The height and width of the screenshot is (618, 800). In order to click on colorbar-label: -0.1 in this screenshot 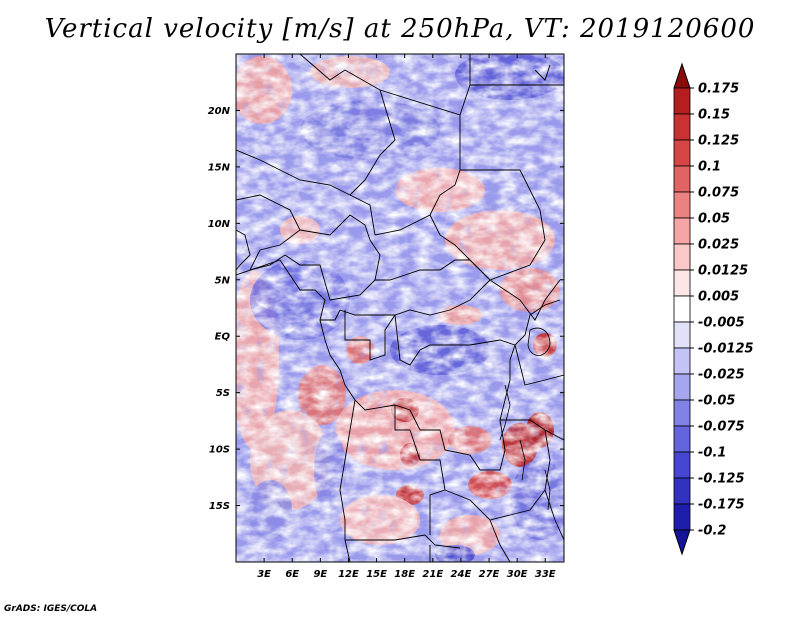, I will do `click(712, 453)`.